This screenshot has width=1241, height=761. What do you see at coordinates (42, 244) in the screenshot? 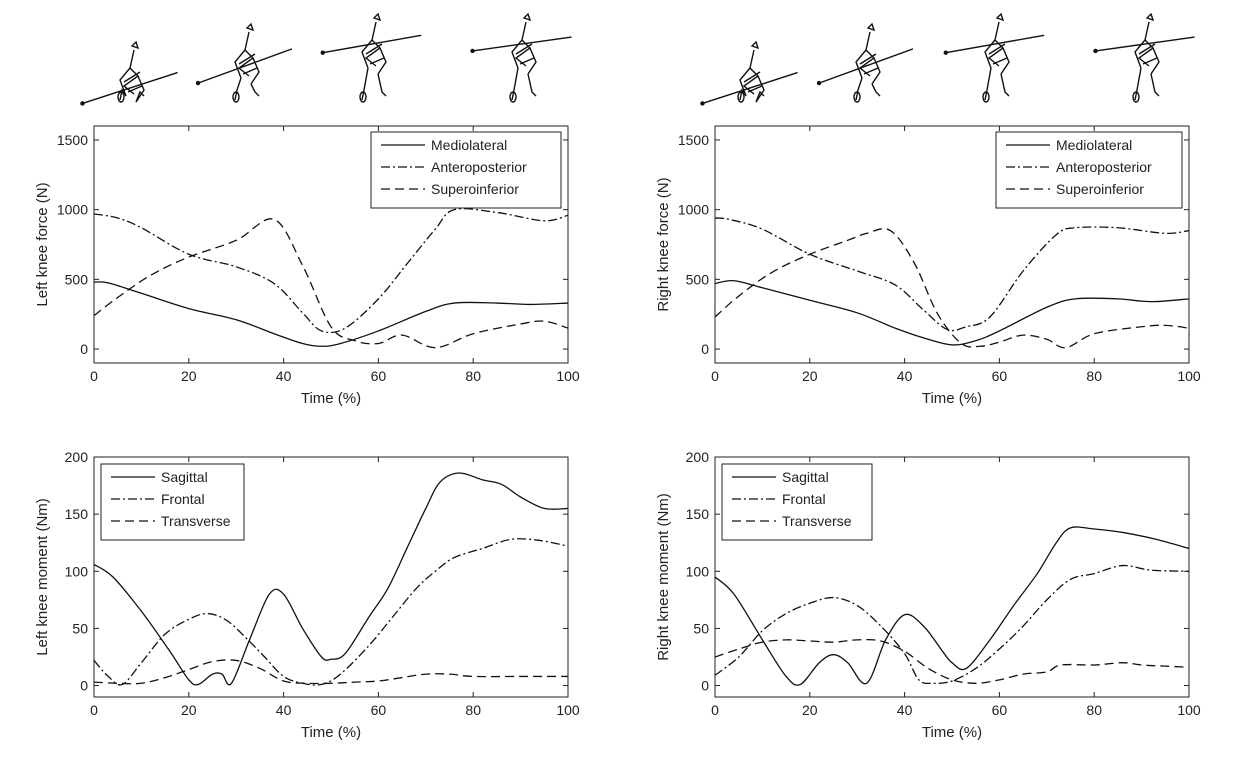
I see `y-axis-label: Left knee force (N)` at bounding box center [42, 244].